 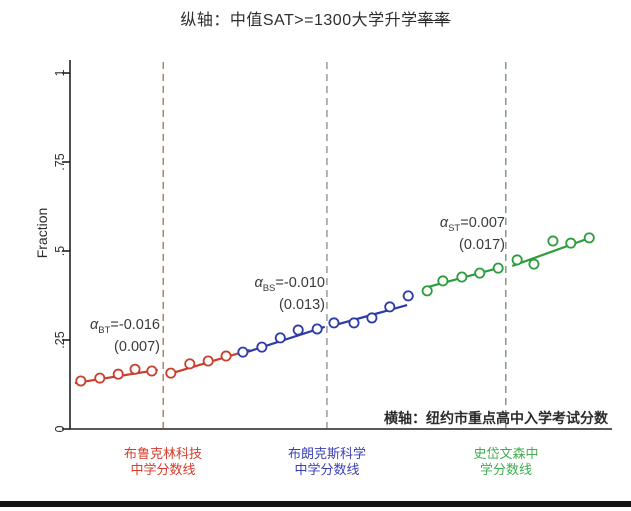 What do you see at coordinates (60, 429) in the screenshot?
I see `y-tick-label: 0` at bounding box center [60, 429].